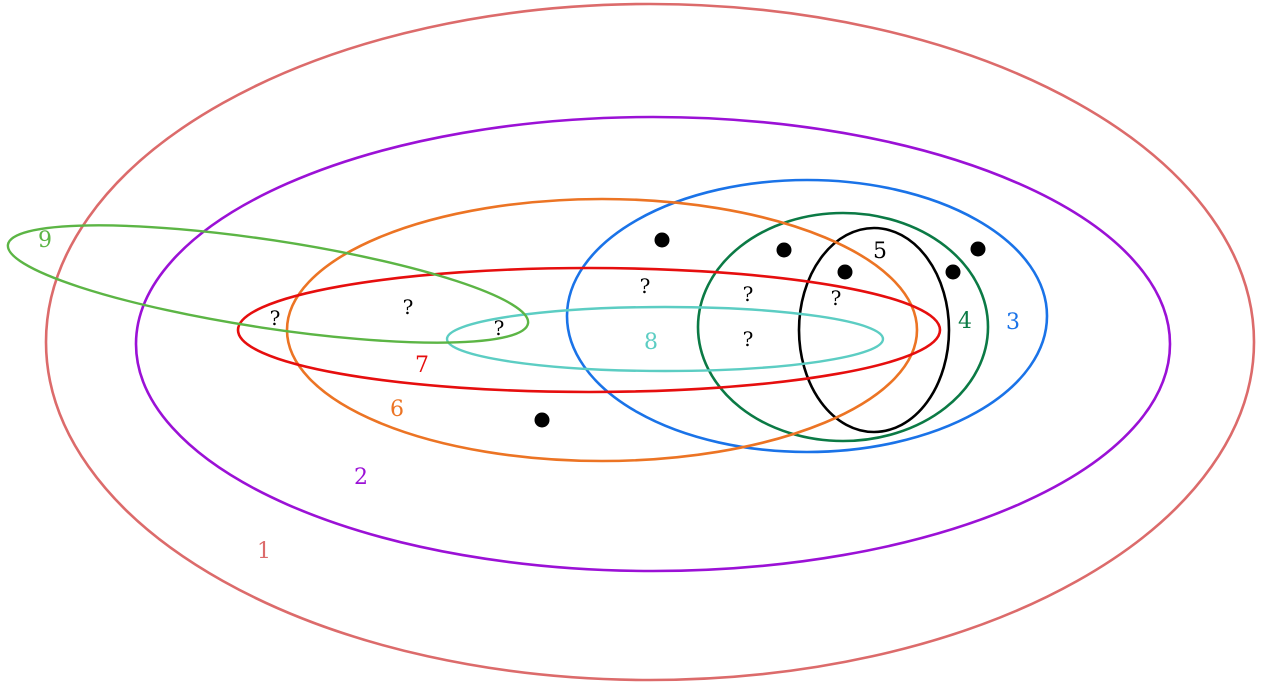 This screenshot has height=684, width=1263. What do you see at coordinates (361, 477) in the screenshot?
I see `set-2-label: 2` at bounding box center [361, 477].